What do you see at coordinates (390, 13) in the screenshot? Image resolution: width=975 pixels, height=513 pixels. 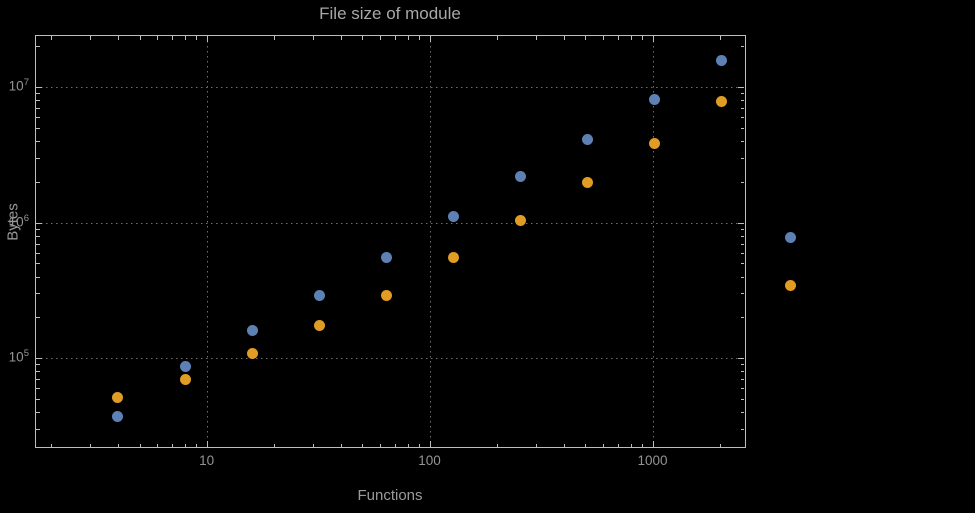 I see `chart-title: File size of module` at bounding box center [390, 13].